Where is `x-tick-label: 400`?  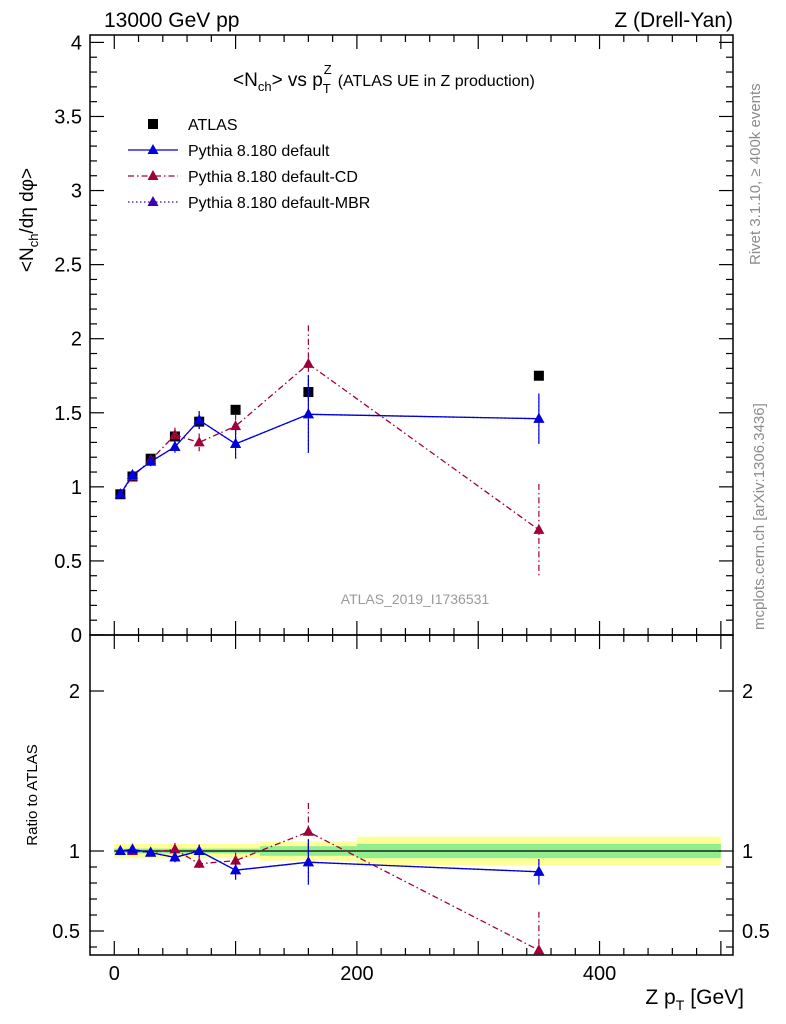 x-tick-label: 400 is located at coordinates (599, 974).